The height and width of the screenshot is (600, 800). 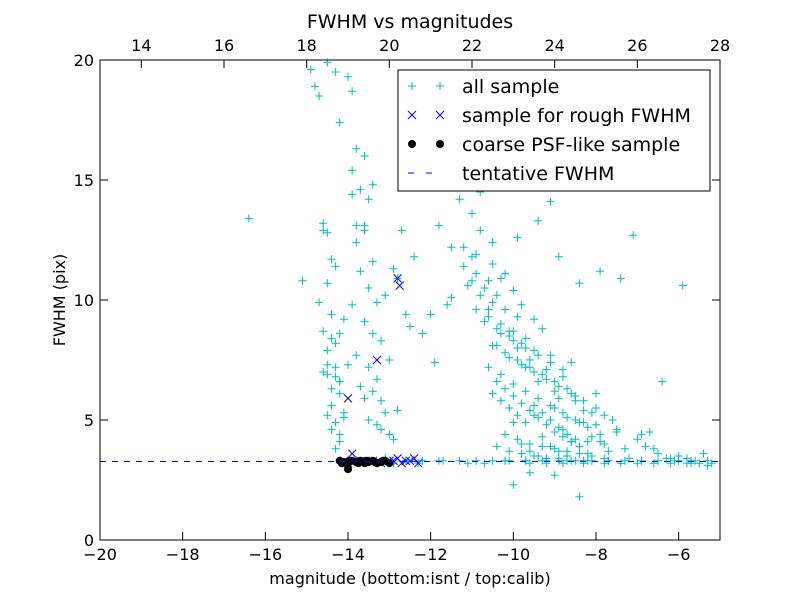 I want to click on legend-box, so click(x=554, y=130).